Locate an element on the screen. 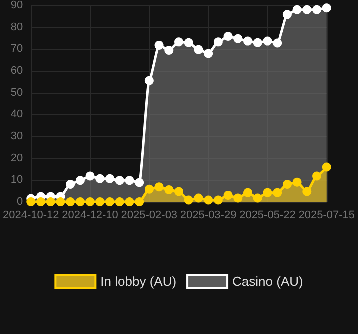 The height and width of the screenshot is (334, 358). x-tick-label: 2025-02-03 is located at coordinates (149, 216).